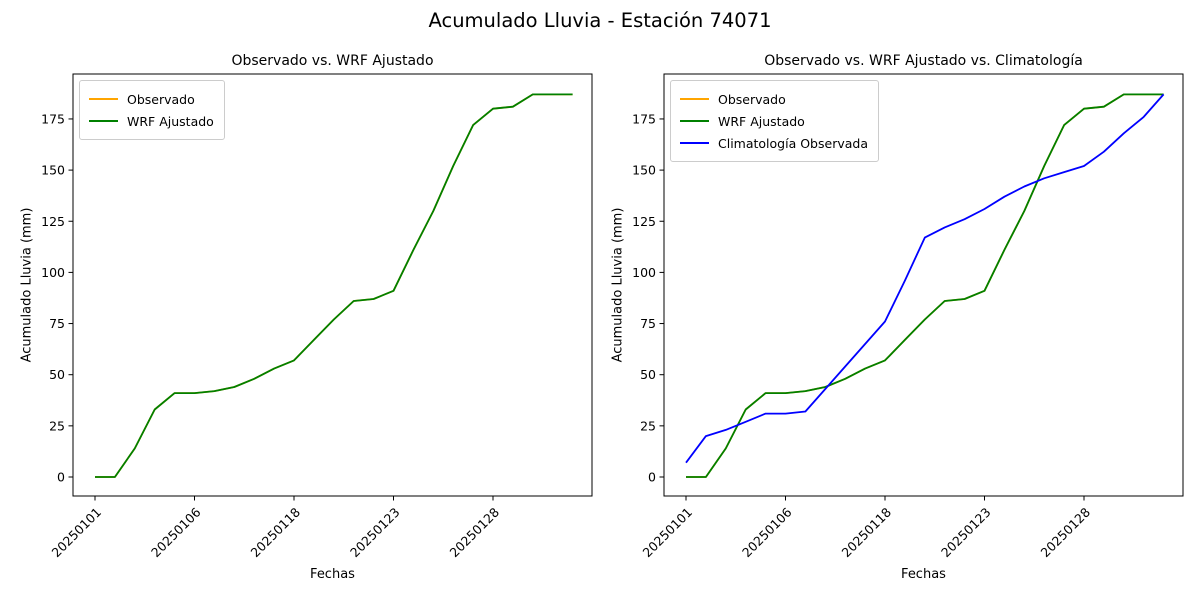  I want to click on subplot1-y-axis-label: Acumulado Lluvia (mm), so click(27, 285).